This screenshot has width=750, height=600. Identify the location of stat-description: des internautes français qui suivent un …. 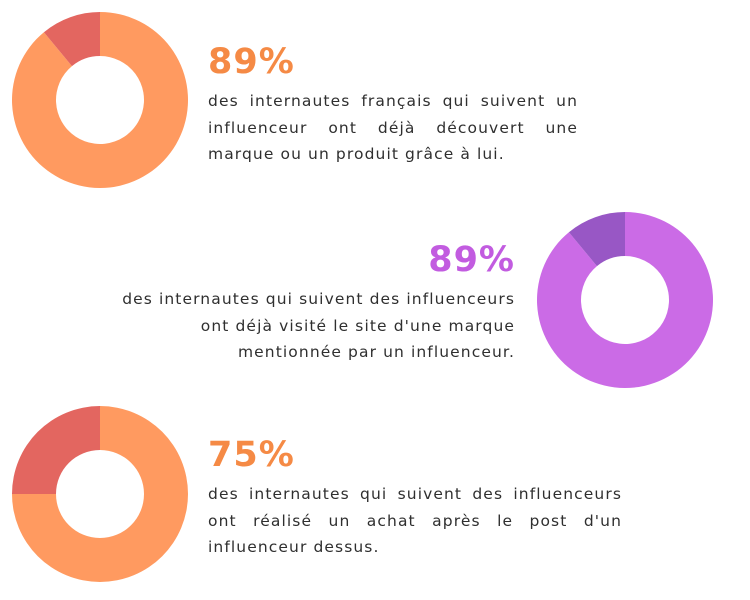
(393, 127).